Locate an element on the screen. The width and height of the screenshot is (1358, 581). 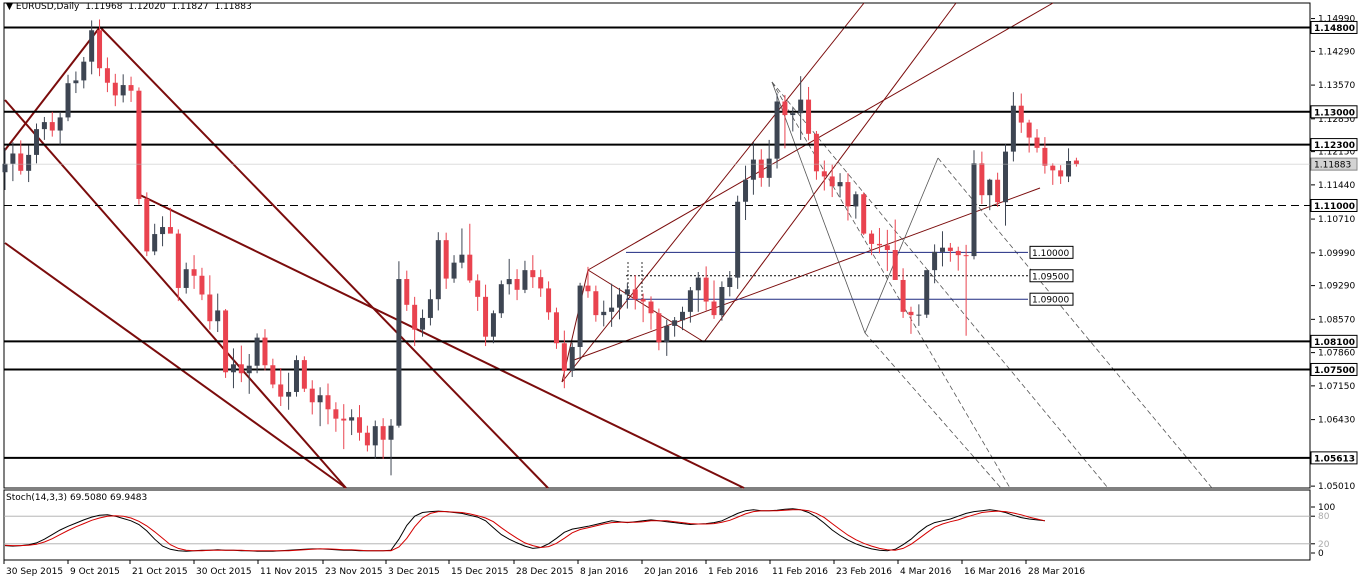
time-tick-label: 3 Dec 2015 is located at coordinates (414, 572).